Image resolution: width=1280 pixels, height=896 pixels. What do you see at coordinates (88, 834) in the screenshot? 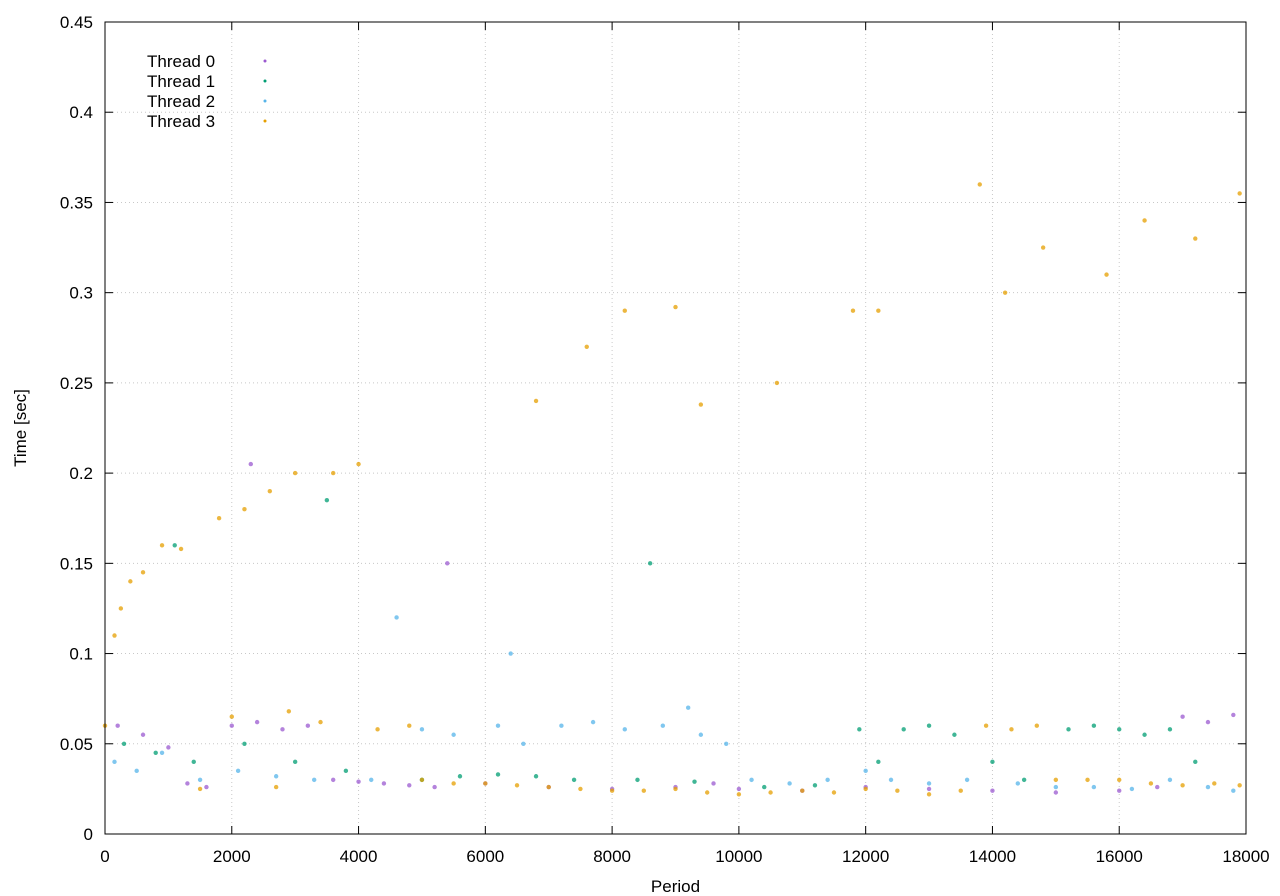
I see `y-tick-label: 0` at bounding box center [88, 834].